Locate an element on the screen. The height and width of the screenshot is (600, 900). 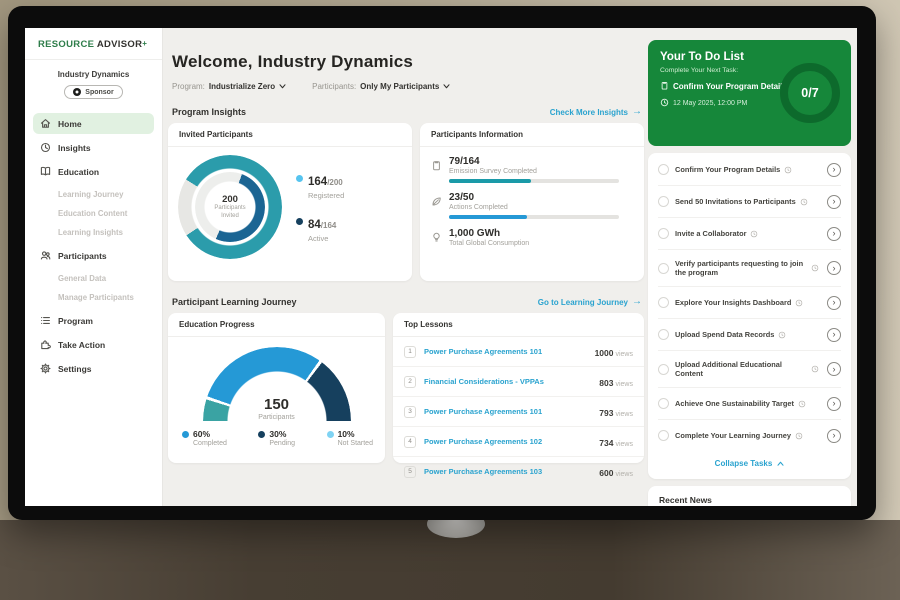
chevron-down-icon is located at coordinates (446, 86).